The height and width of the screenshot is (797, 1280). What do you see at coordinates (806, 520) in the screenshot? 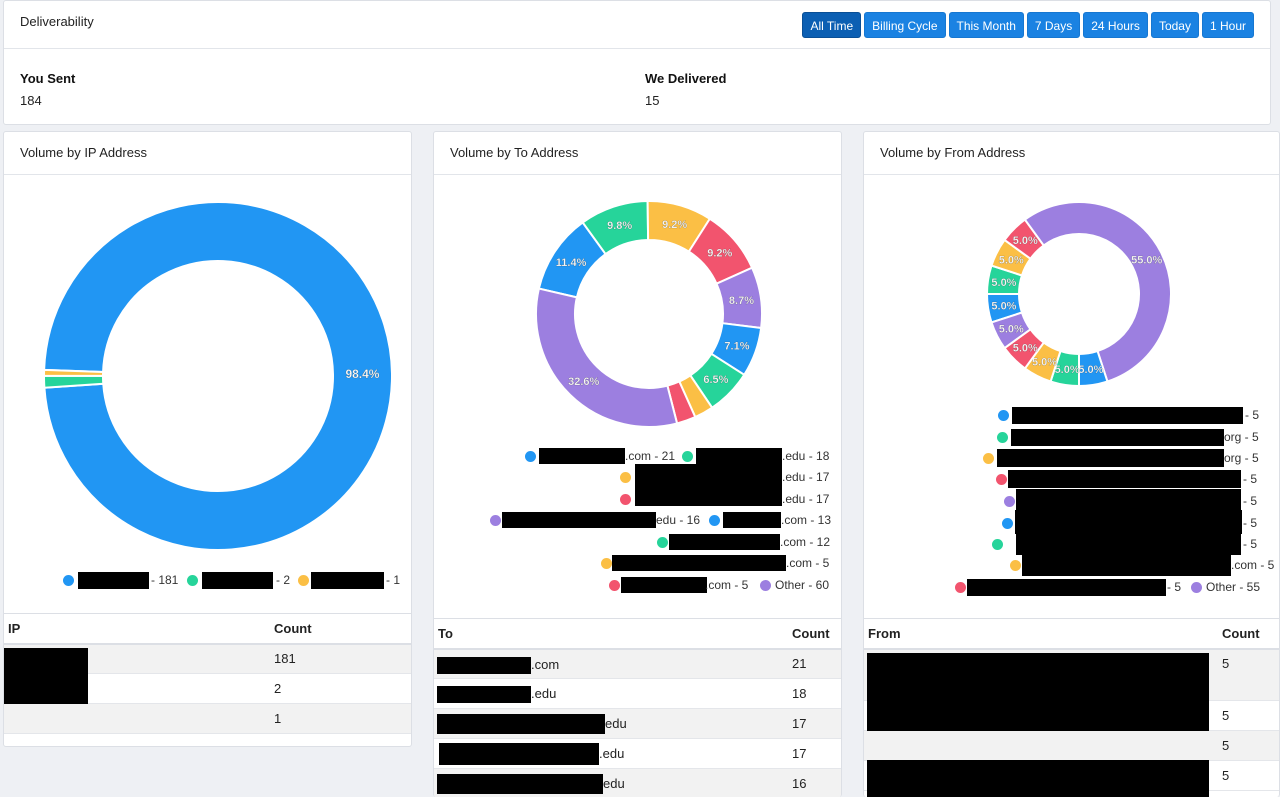
I see `legend-label: .com - 13` at bounding box center [806, 520].